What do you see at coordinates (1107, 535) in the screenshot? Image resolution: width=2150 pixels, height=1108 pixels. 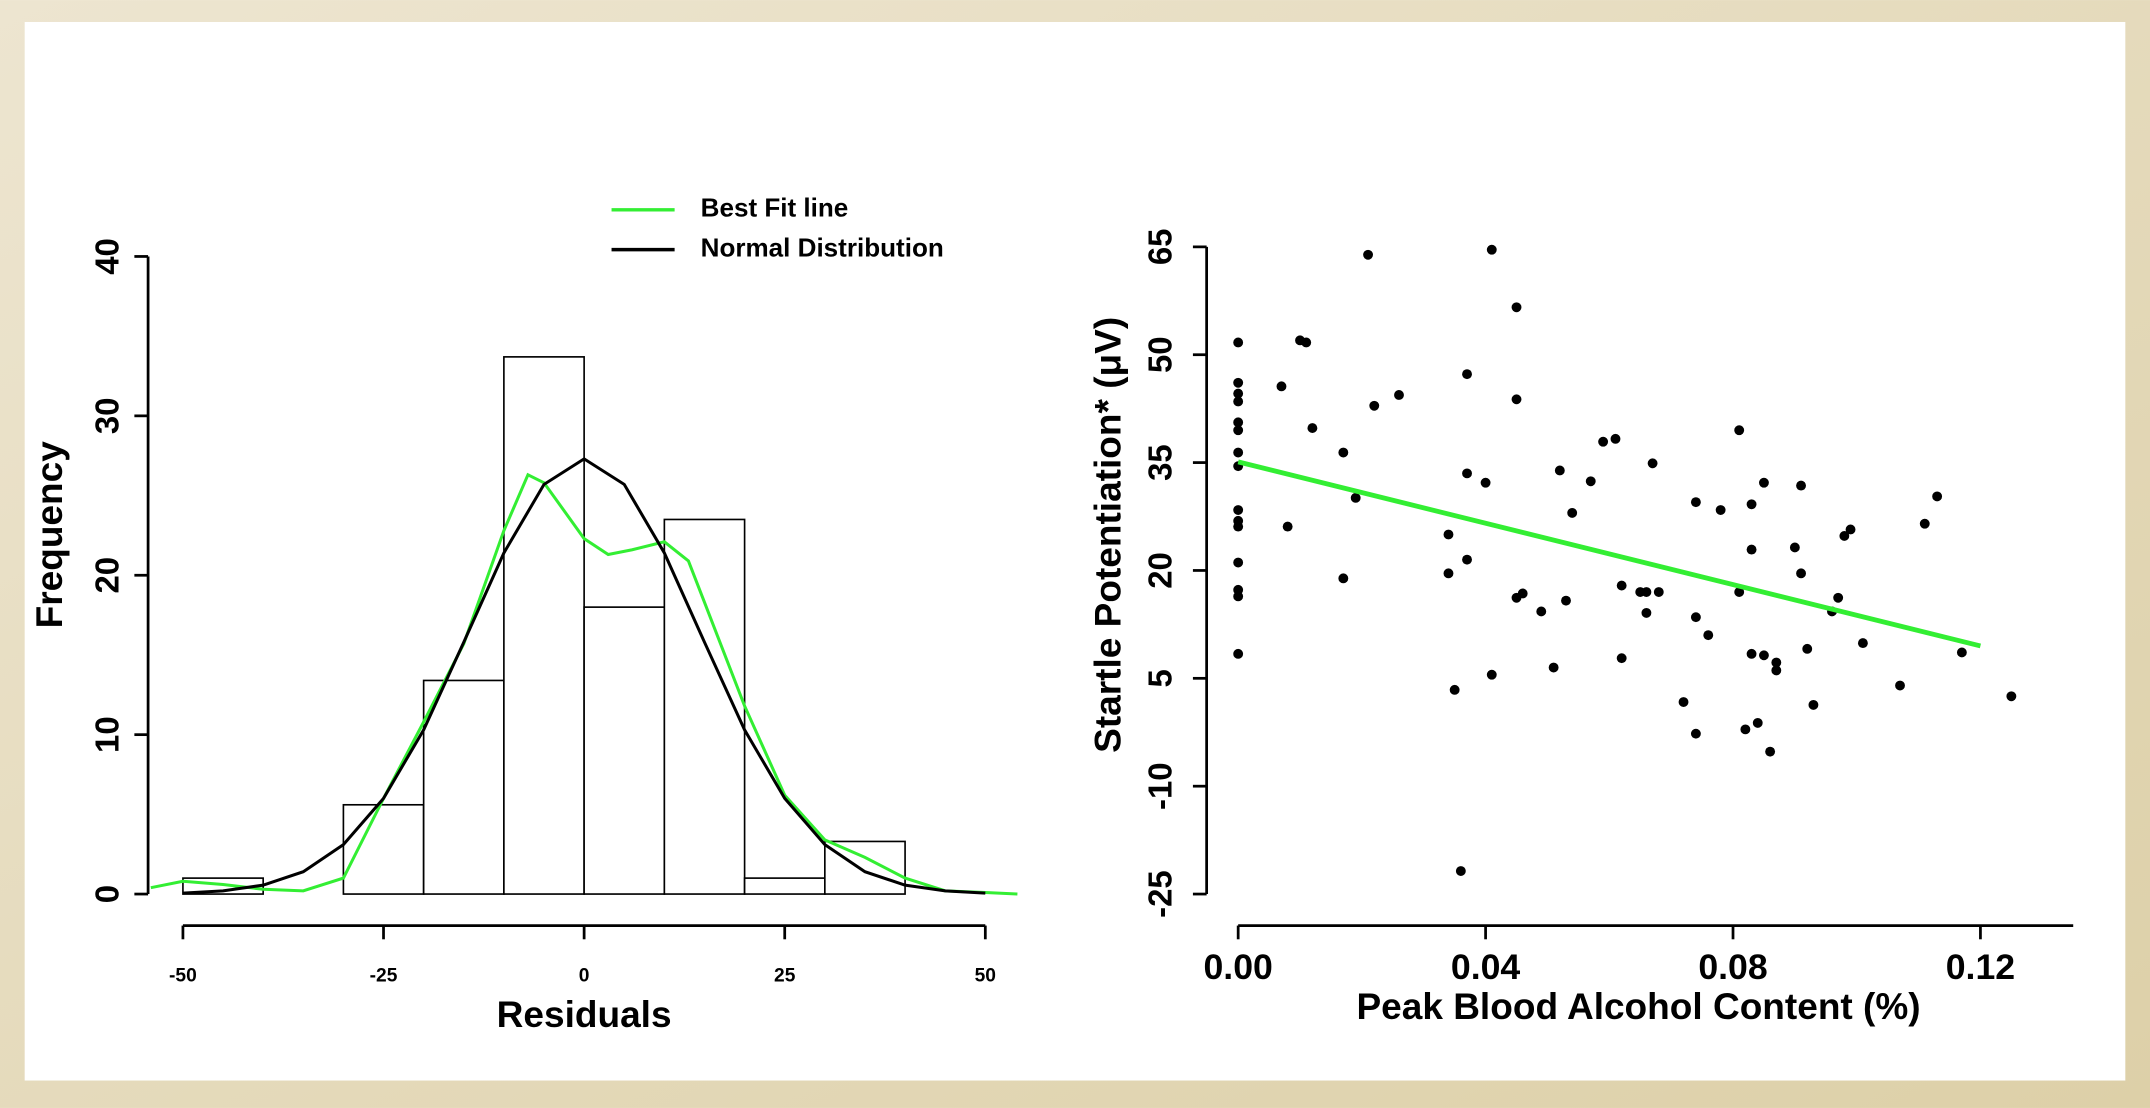 I see `y-axis-title: Startle Potentiation* (μV)` at bounding box center [1107, 535].